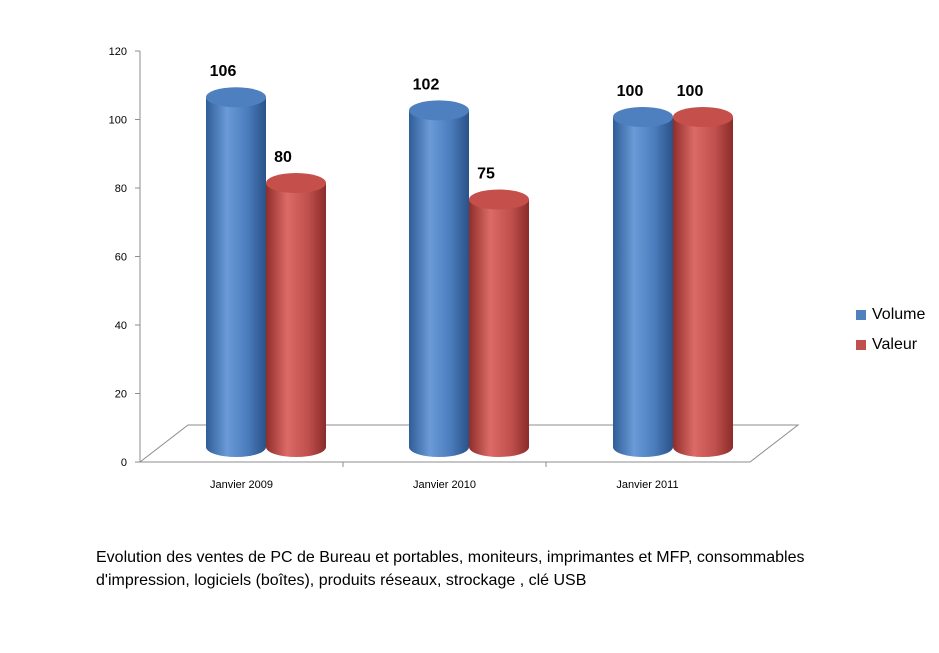 Image resolution: width=939 pixels, height=653 pixels. I want to click on data-label: 102, so click(426, 84).